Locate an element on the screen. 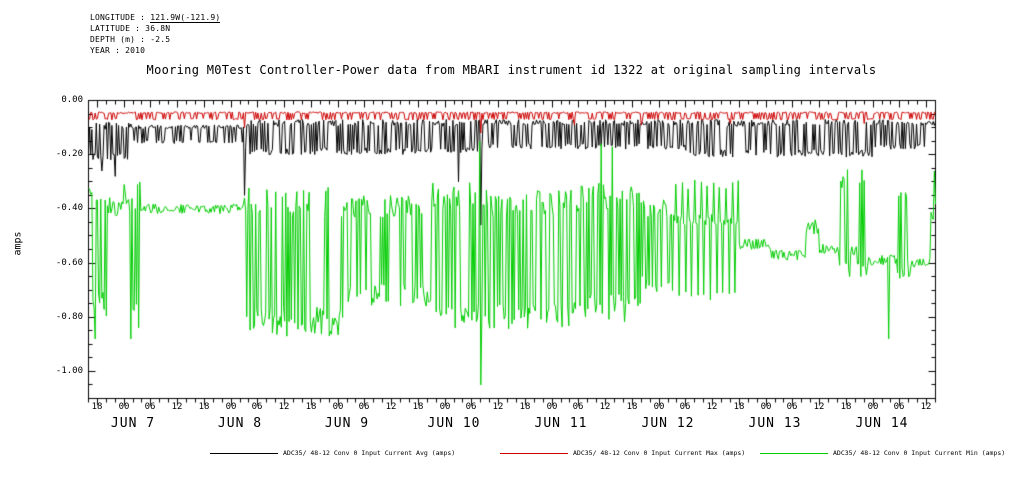 This screenshot has height=504, width=1009. legend-swatch-avg is located at coordinates (244, 453).